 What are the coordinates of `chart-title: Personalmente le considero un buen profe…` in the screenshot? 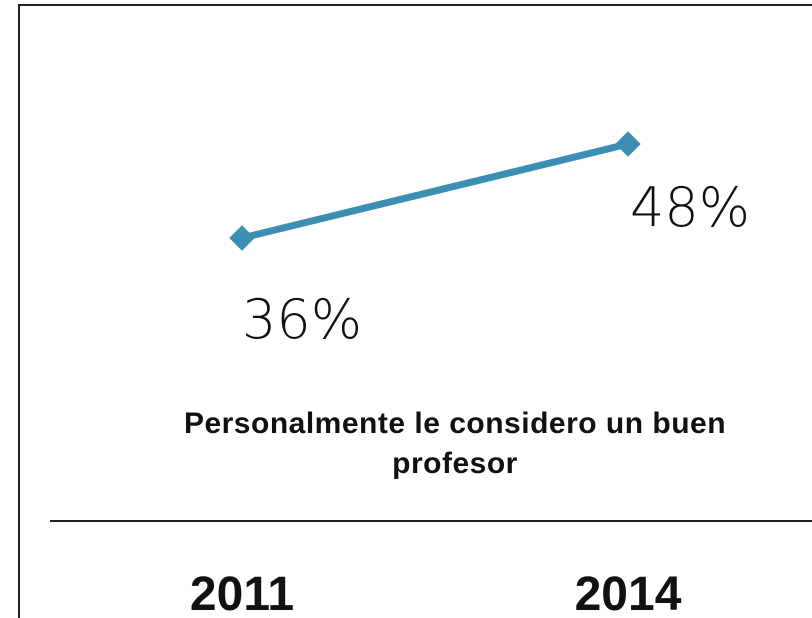 It's located at (455, 443).